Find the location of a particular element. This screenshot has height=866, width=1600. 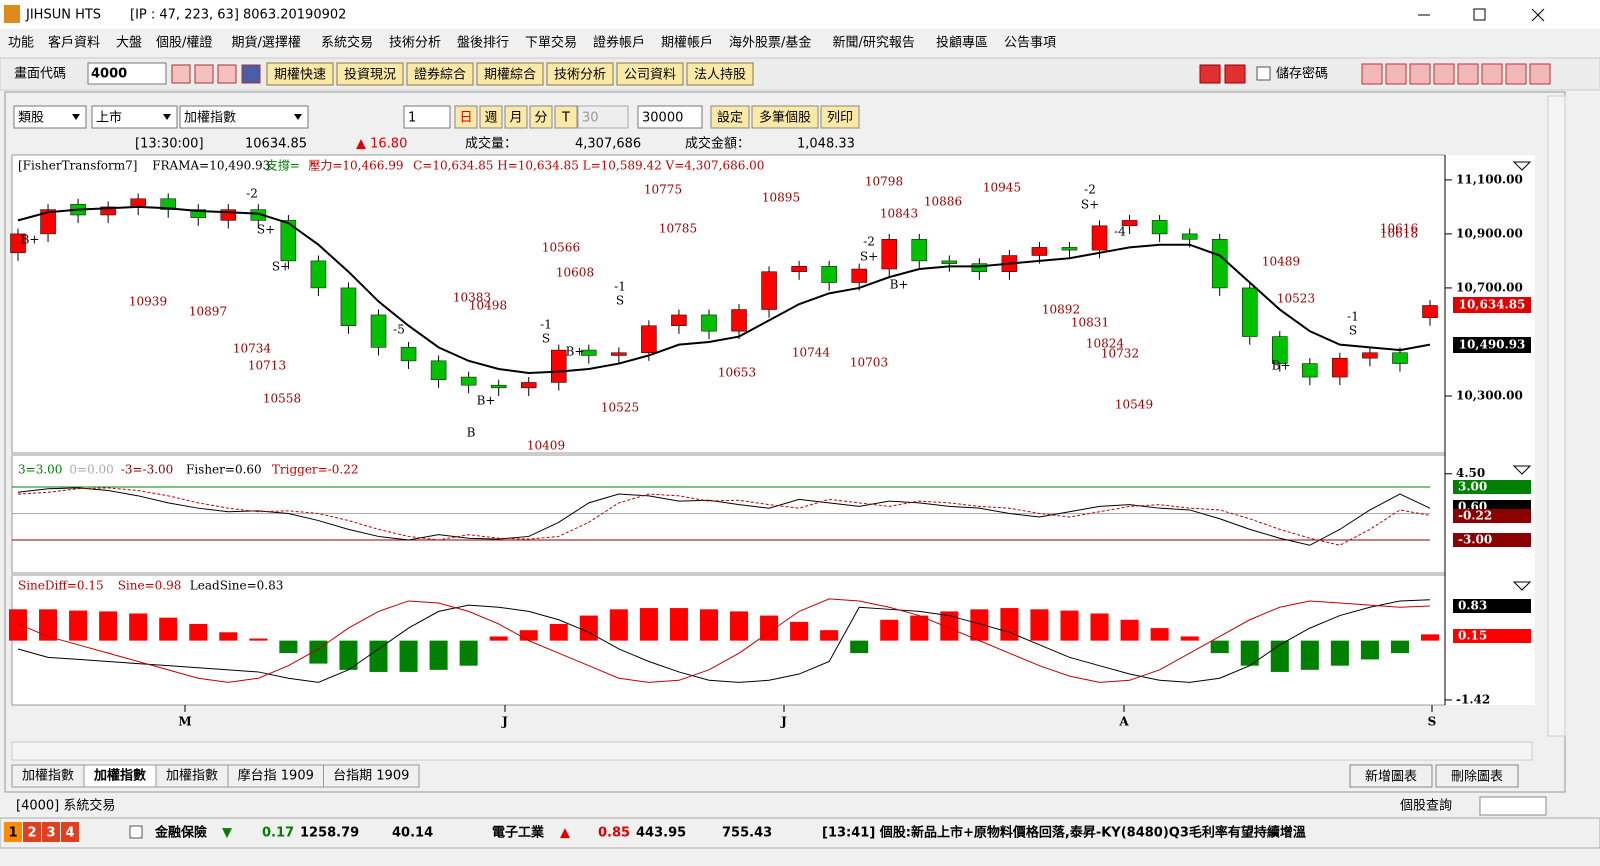

maximize is located at coordinates (1479, 14).